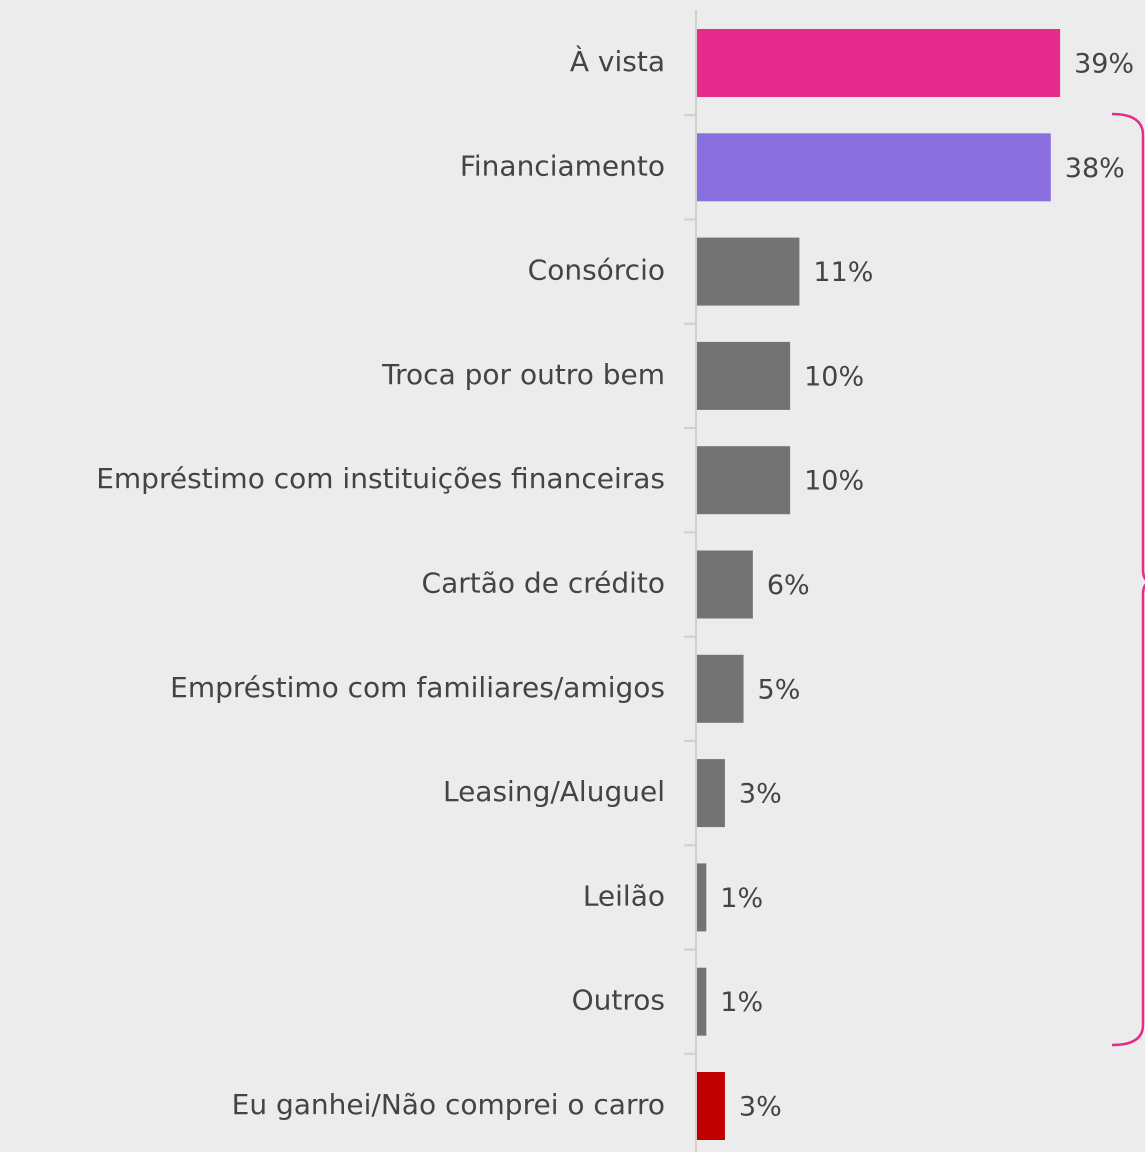  What do you see at coordinates (523, 374) in the screenshot?
I see `category-label: Troca por outro bem` at bounding box center [523, 374].